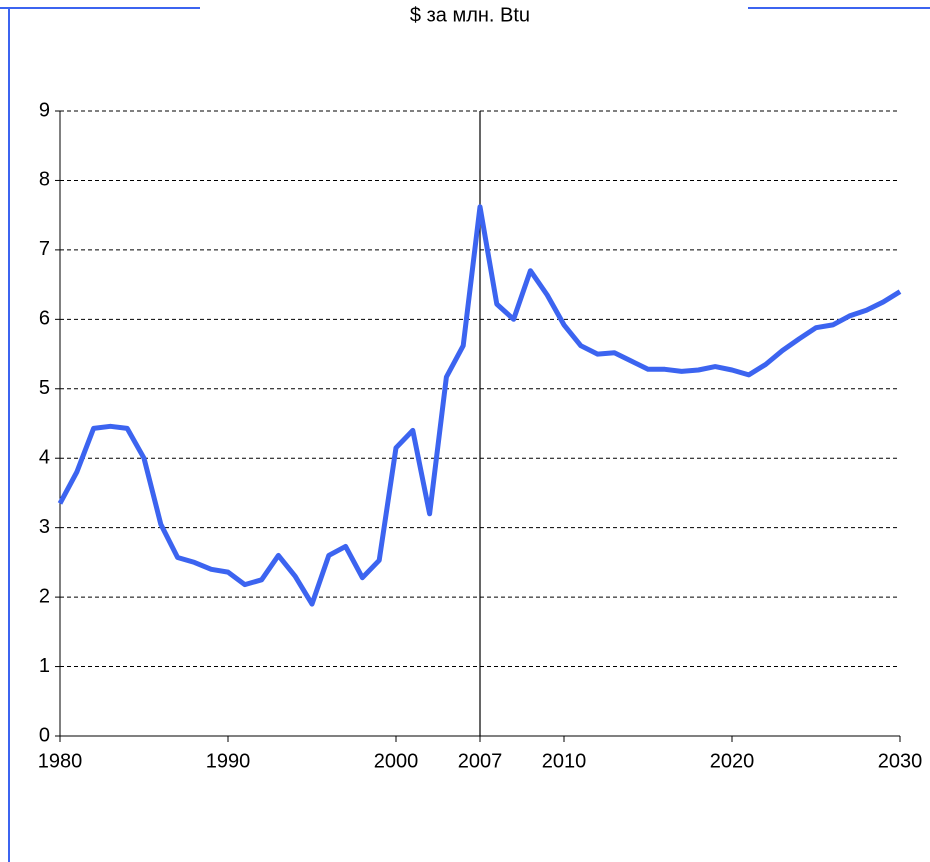  I want to click on x-tick-label: 2007, so click(480, 761).